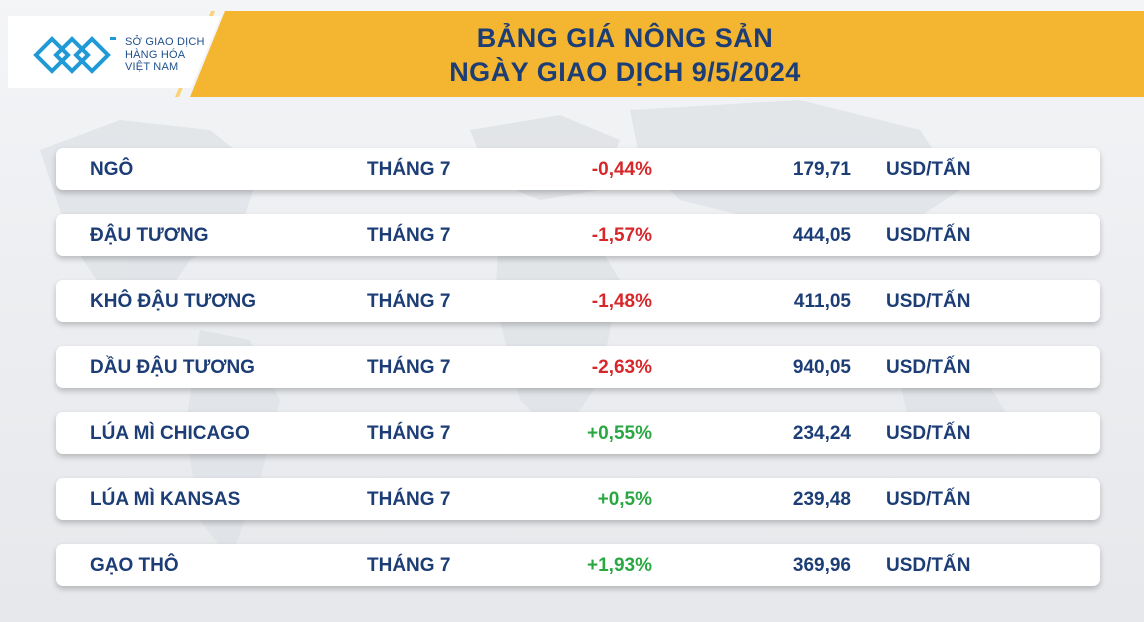  What do you see at coordinates (619, 433) in the screenshot?
I see `price-change: +0,55%` at bounding box center [619, 433].